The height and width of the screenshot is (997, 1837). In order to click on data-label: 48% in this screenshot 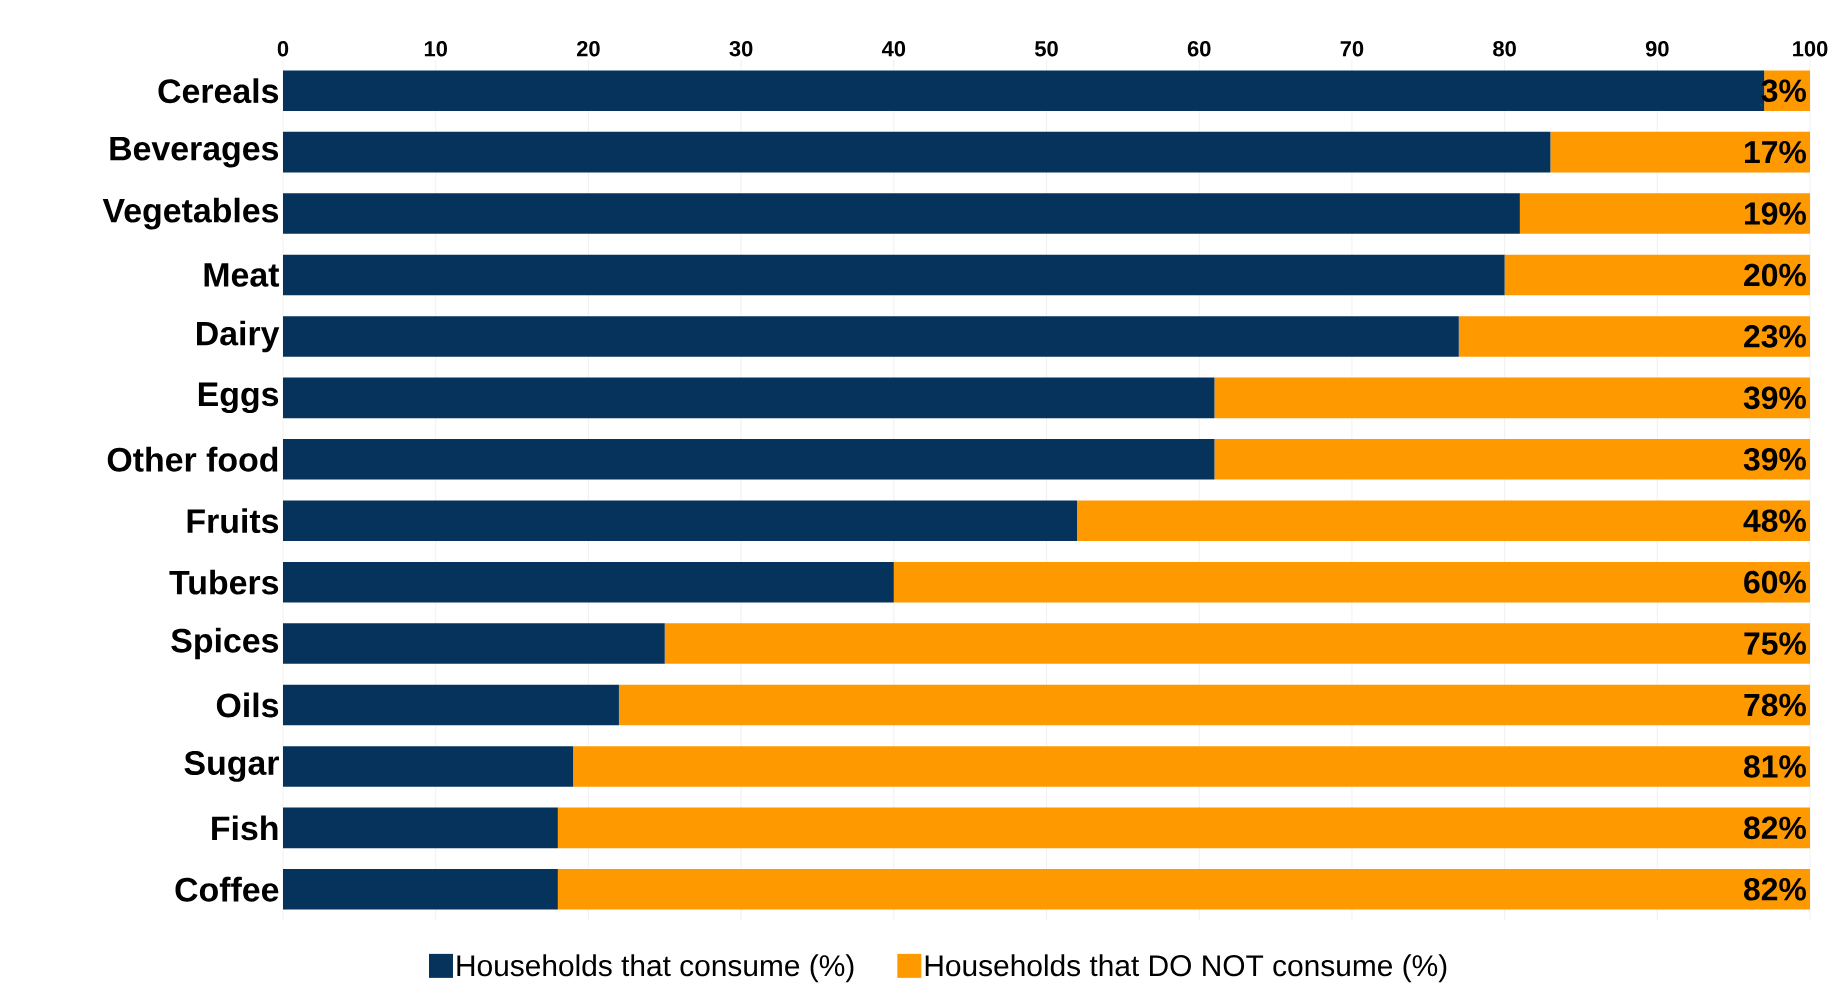, I will do `click(1774, 520)`.